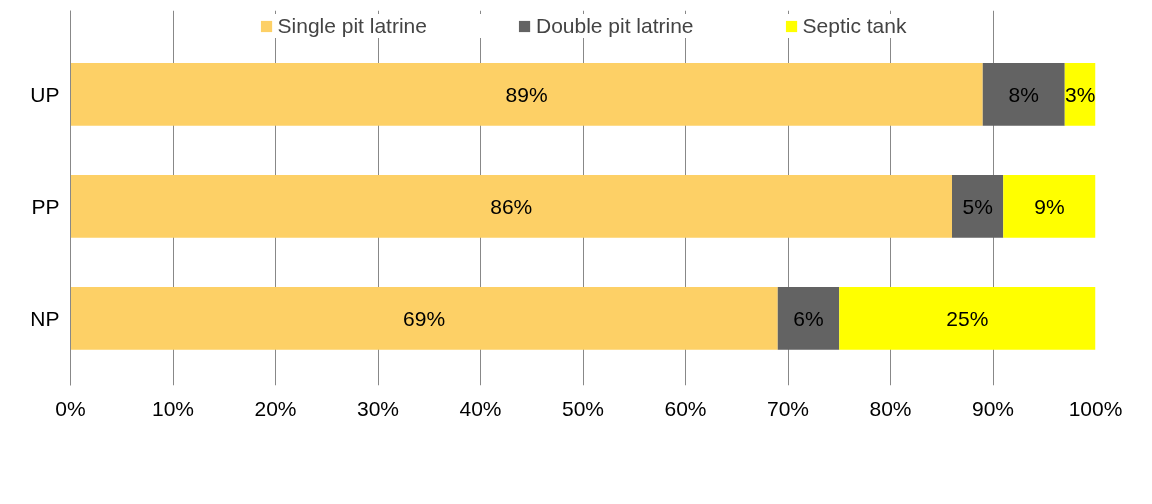 This screenshot has width=1152, height=504. Describe the element at coordinates (45, 94) in the screenshot. I see `y-tick-label: UP` at that location.